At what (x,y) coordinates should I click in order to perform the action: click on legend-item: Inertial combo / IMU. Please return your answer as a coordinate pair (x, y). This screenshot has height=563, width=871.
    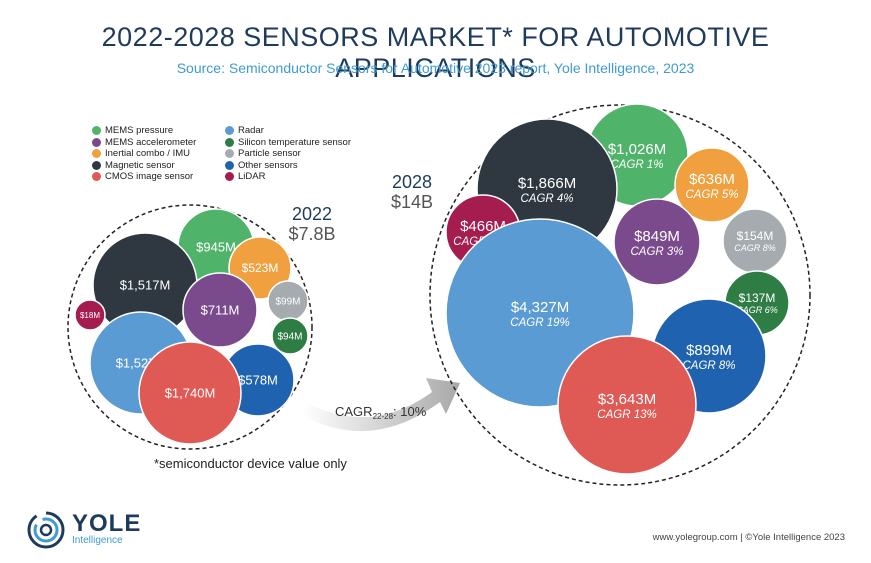
    Looking at the image, I should click on (158, 154).